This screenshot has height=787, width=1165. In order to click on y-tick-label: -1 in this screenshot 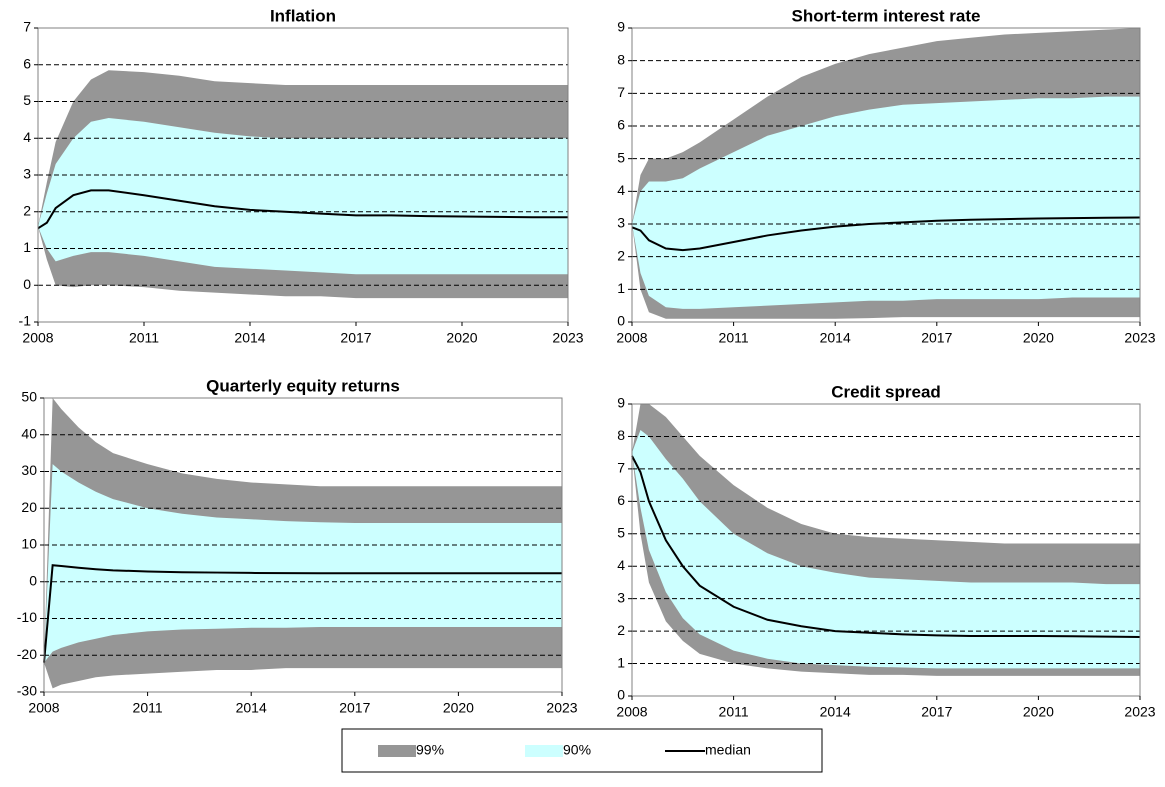, I will do `click(25, 321)`.